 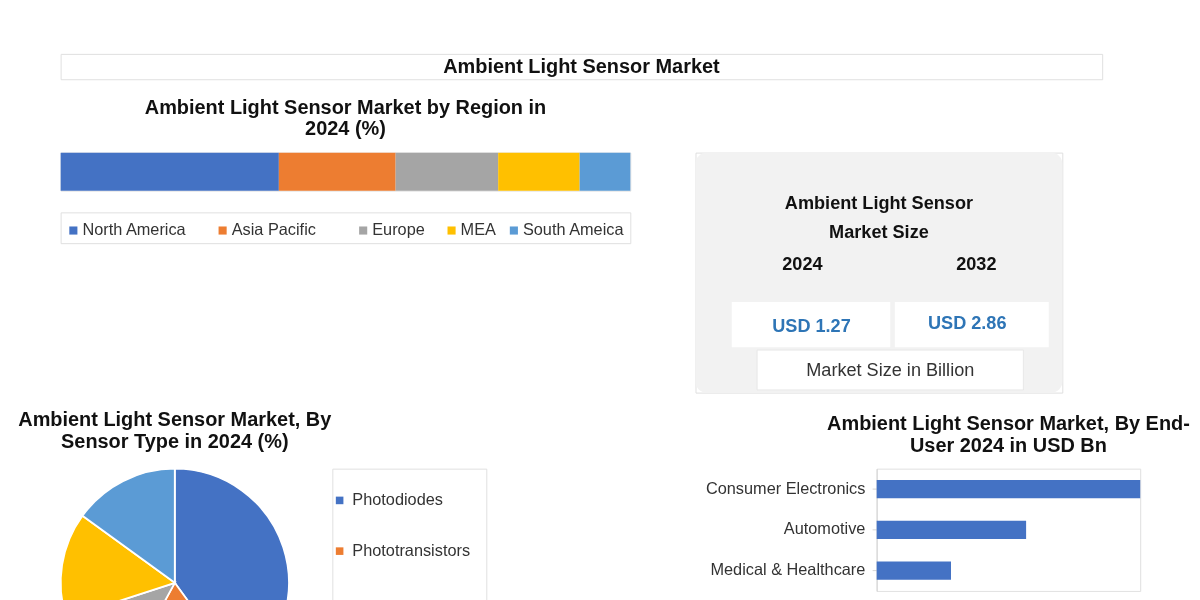 I want to click on legend-label: Phototransistors, so click(x=411, y=549).